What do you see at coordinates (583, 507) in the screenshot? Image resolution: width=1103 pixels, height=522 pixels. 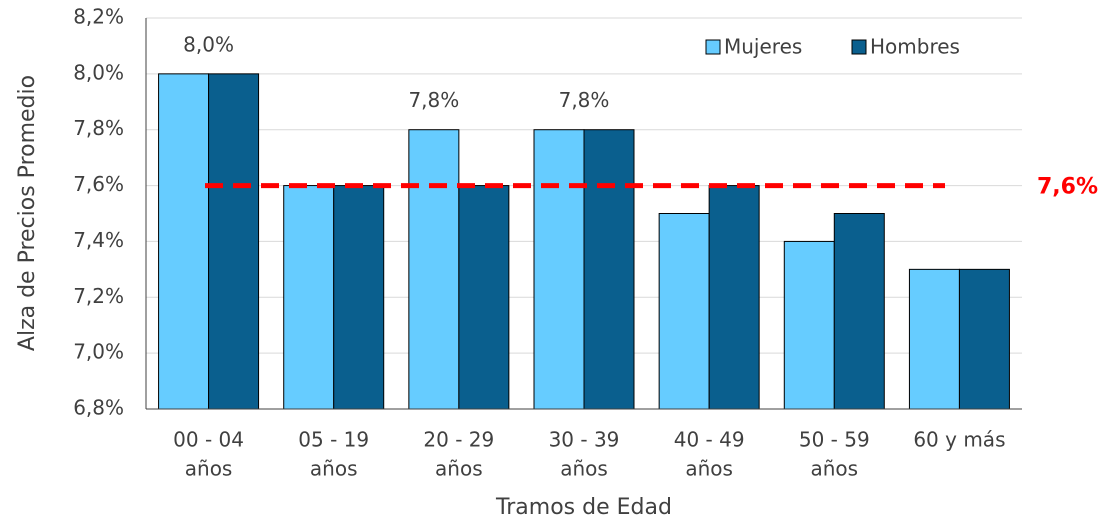 I see `x-axis-title: Tramos de Edad` at bounding box center [583, 507].